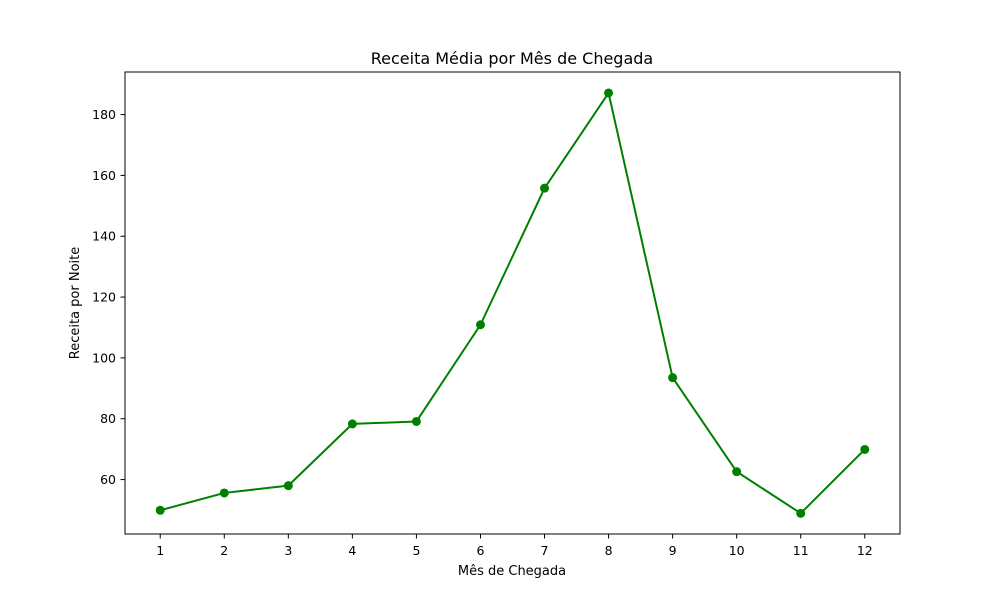 This screenshot has height=600, width=1000. I want to click on x-tick-label: 12, so click(865, 550).